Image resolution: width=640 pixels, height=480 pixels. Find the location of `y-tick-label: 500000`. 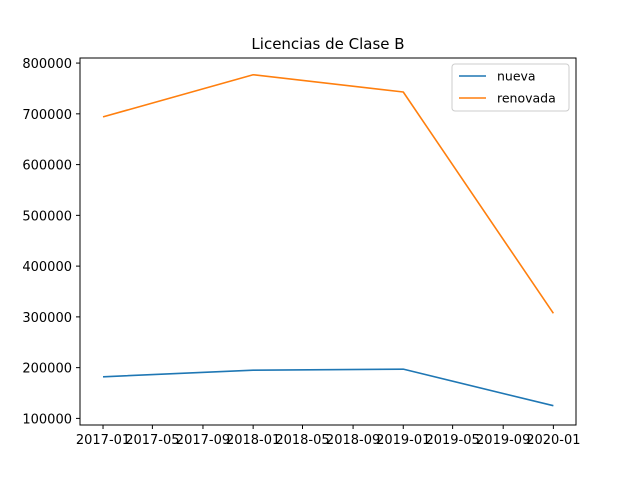

y-tick-label: 500000 is located at coordinates (47, 216).